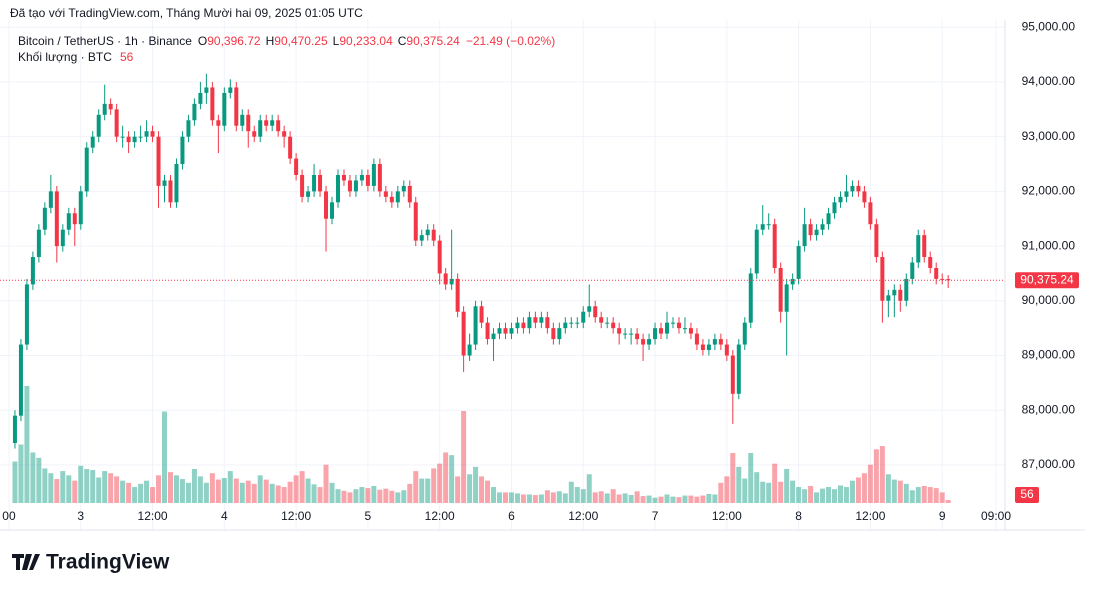 This screenshot has height=592, width=1094. I want to click on x-tick-label: 09:00, so click(996, 516).